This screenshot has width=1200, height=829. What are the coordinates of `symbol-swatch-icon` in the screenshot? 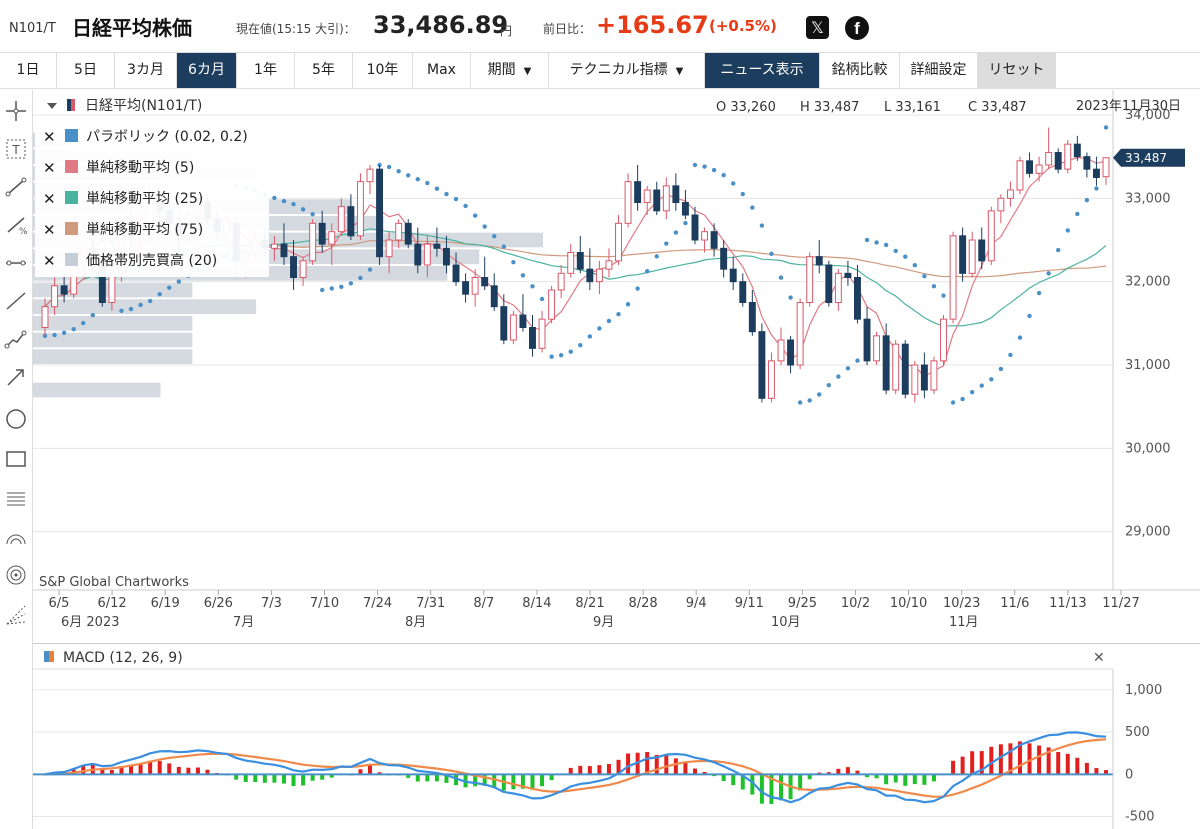 It's located at (69, 105).